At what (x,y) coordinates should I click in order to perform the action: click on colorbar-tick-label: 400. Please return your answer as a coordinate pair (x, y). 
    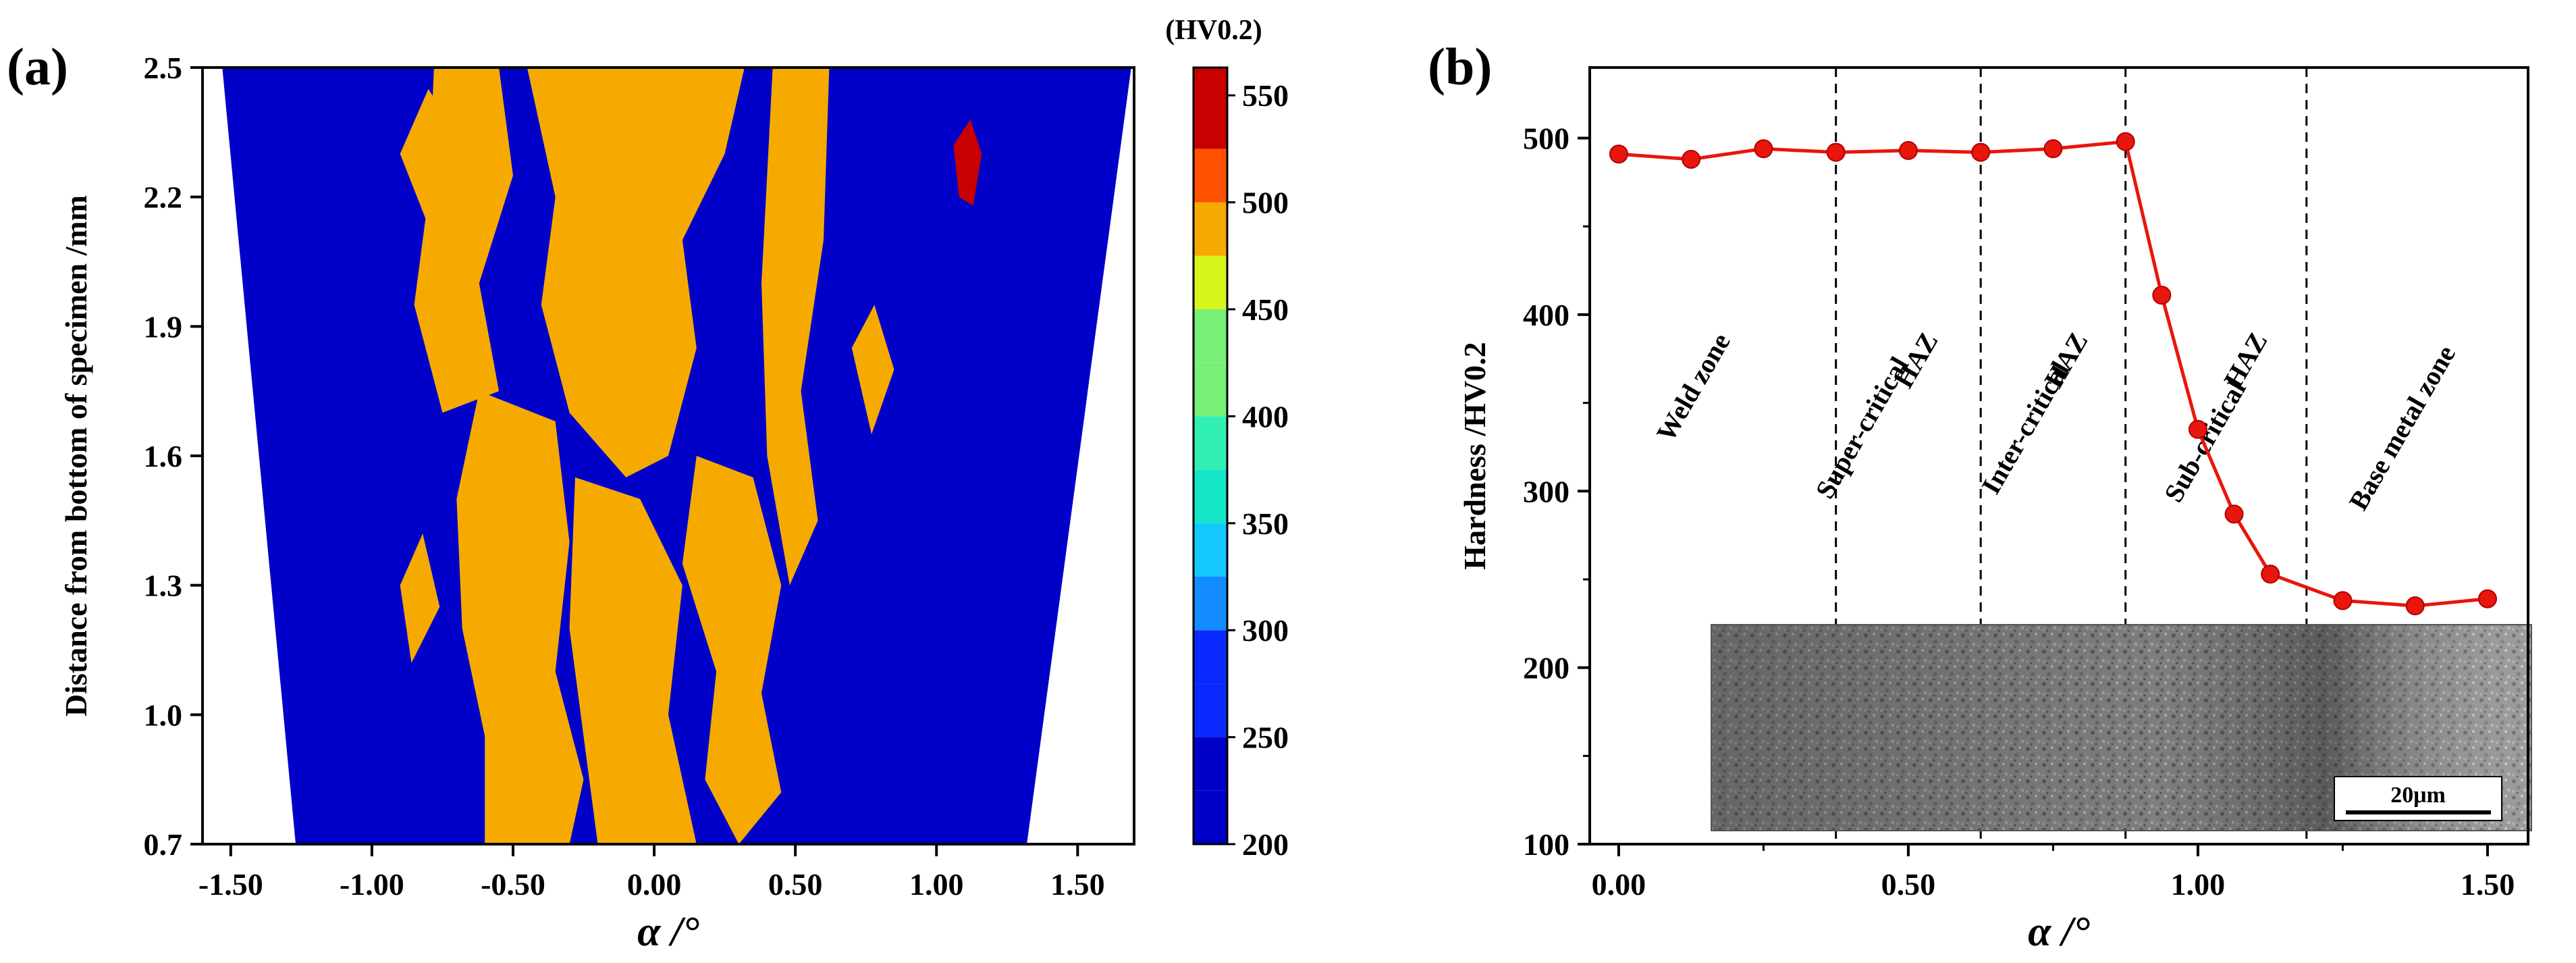
    Looking at the image, I should click on (1265, 417).